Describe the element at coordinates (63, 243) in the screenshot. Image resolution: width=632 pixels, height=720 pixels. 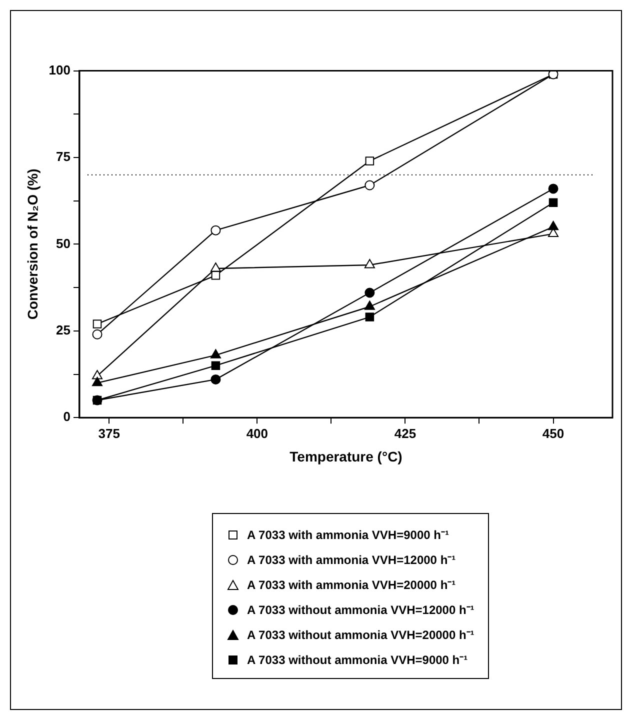
I see `y-tick-label: 50` at that location.